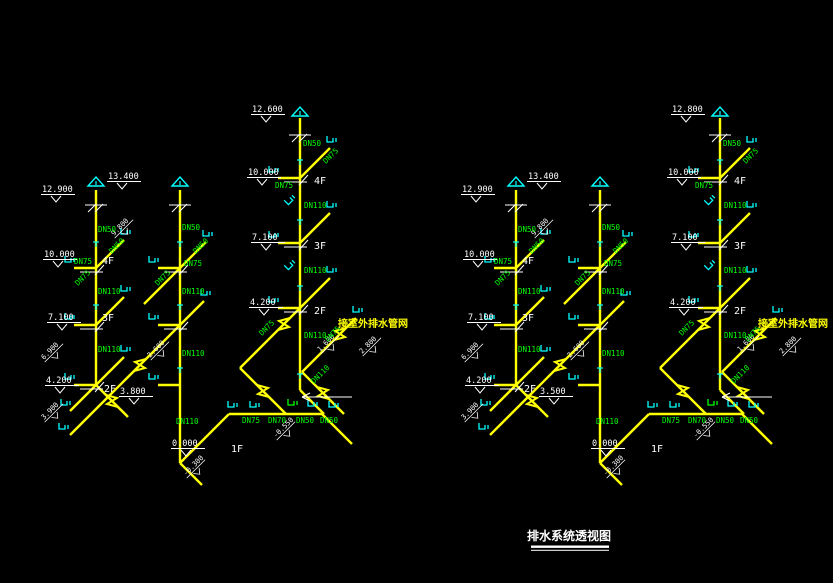  Describe the element at coordinates (185, 444) in the screenshot. I see `elevation-label: 0.000` at that location.